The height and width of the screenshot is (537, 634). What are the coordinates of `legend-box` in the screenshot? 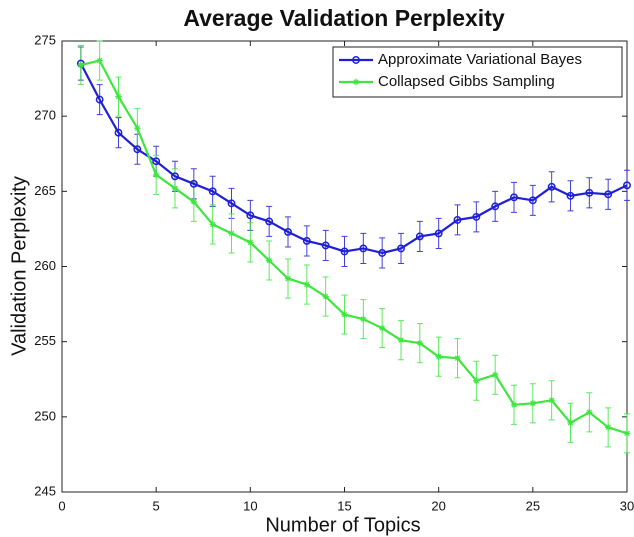 It's located at (477, 72).